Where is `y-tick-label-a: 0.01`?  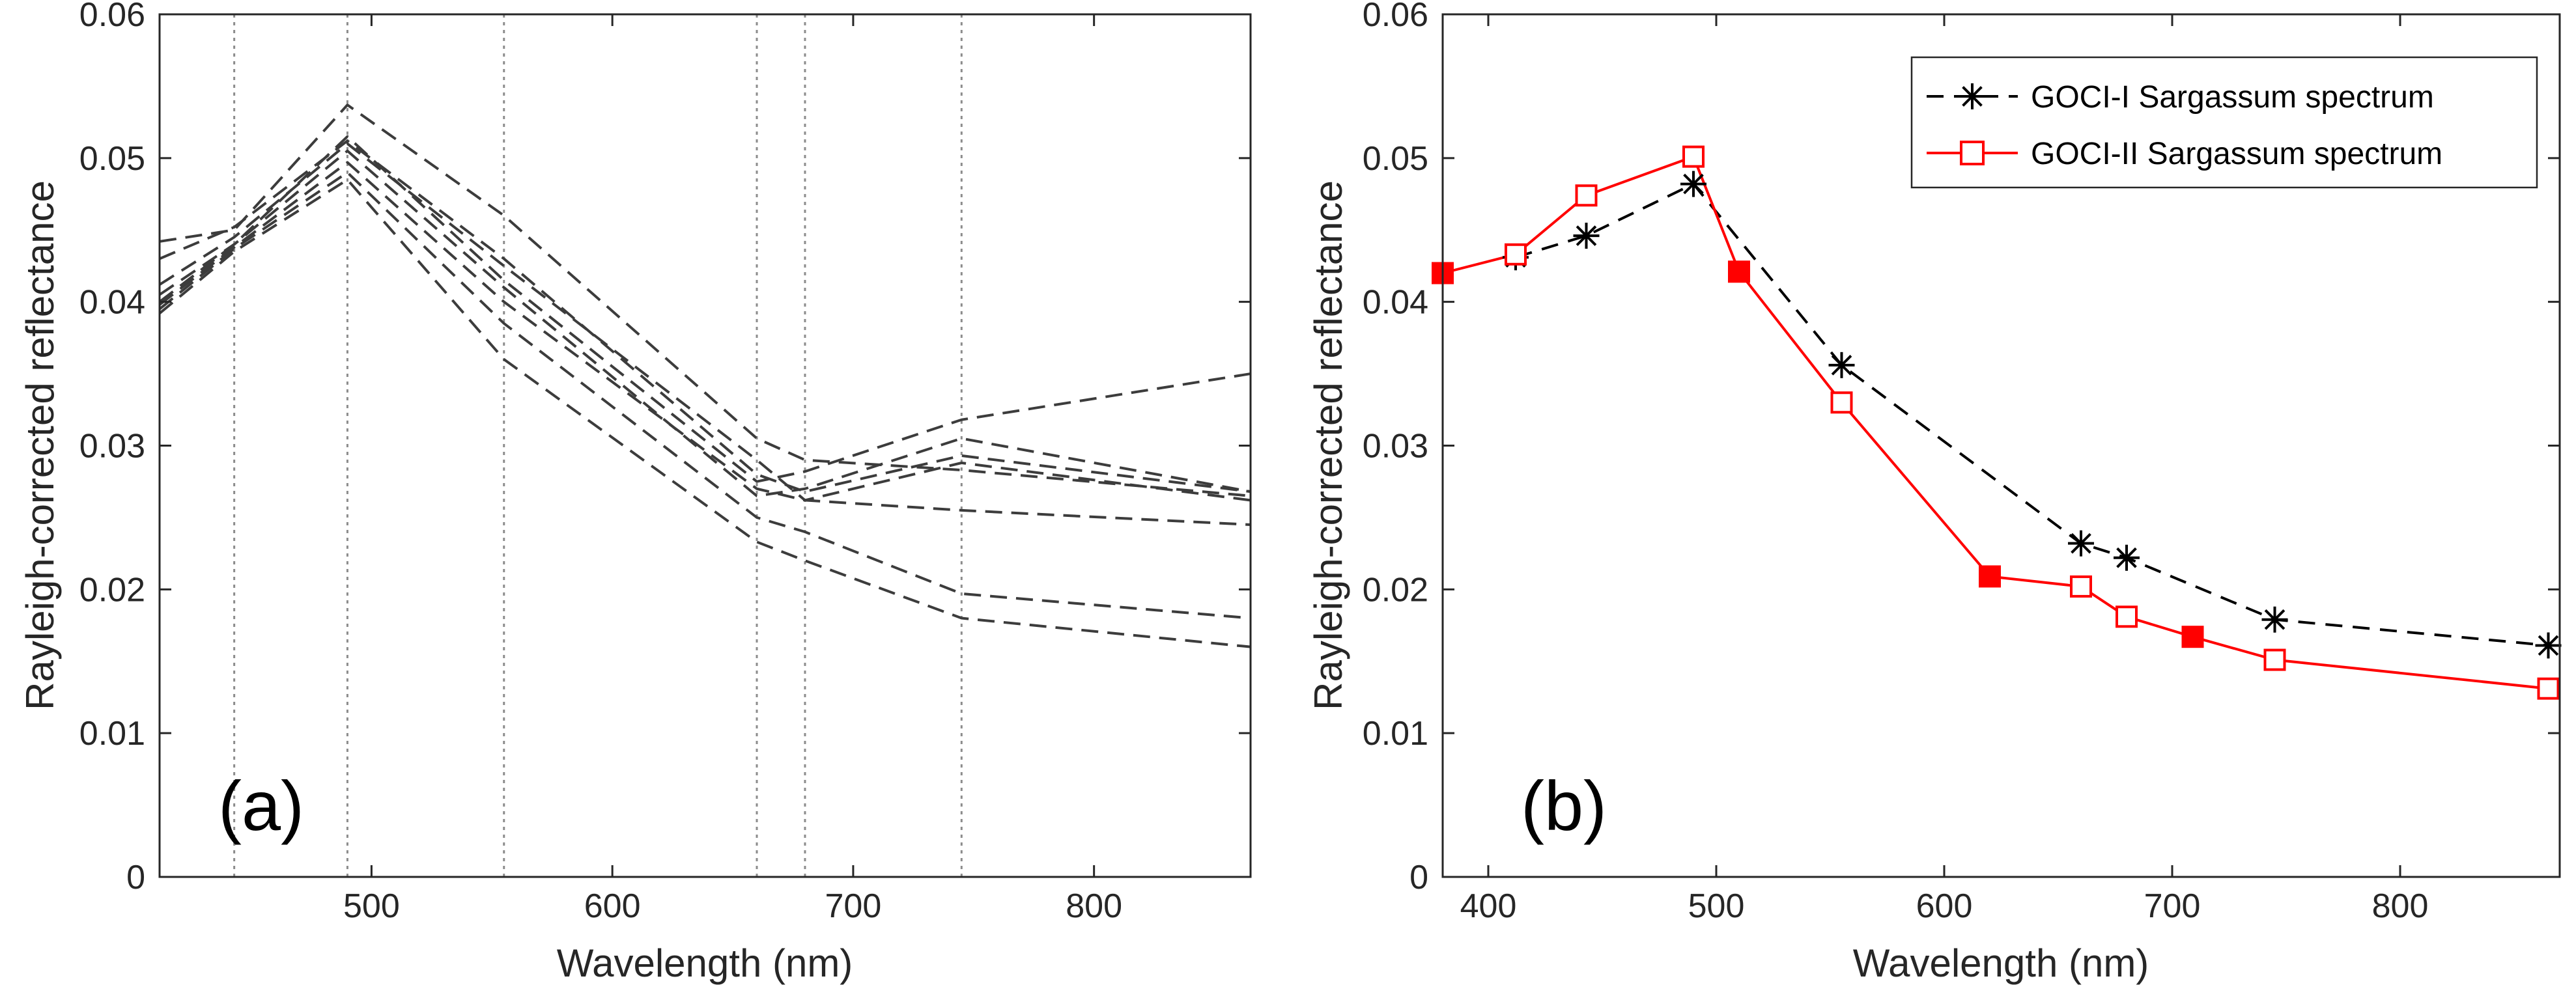 y-tick-label-a: 0.01 is located at coordinates (112, 734).